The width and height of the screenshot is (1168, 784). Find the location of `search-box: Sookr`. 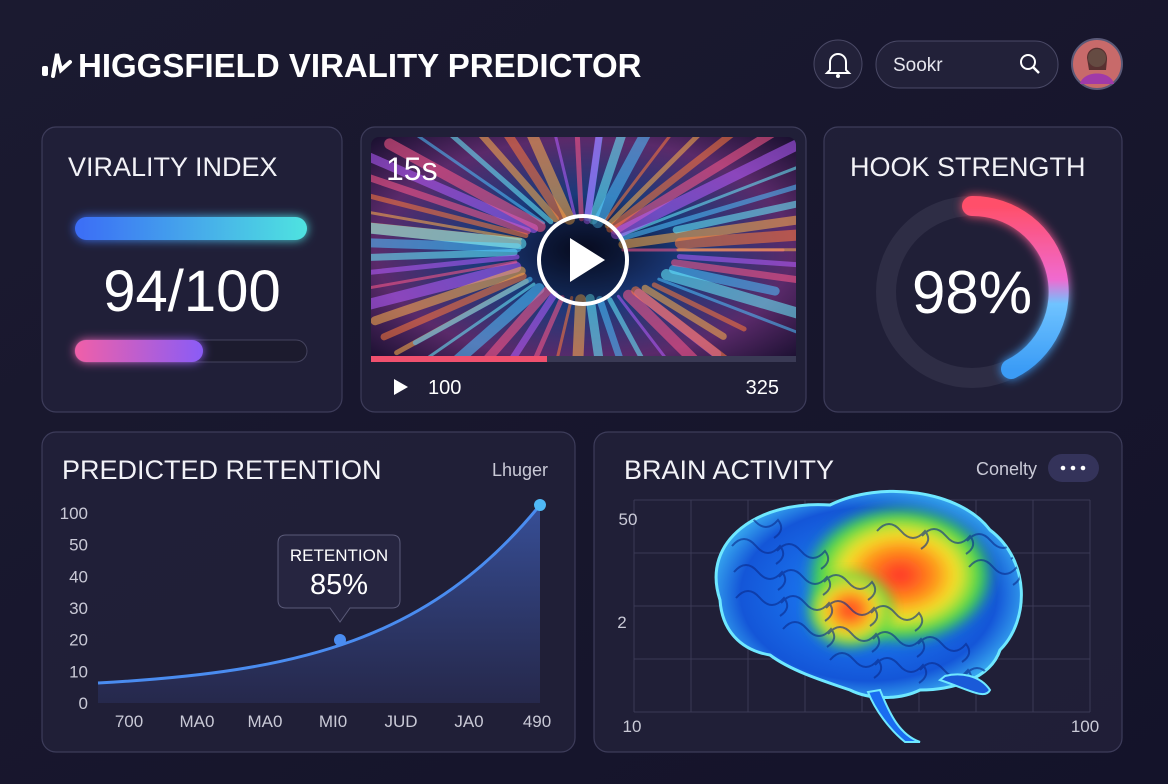

search-box: Sookr is located at coordinates (967, 64).